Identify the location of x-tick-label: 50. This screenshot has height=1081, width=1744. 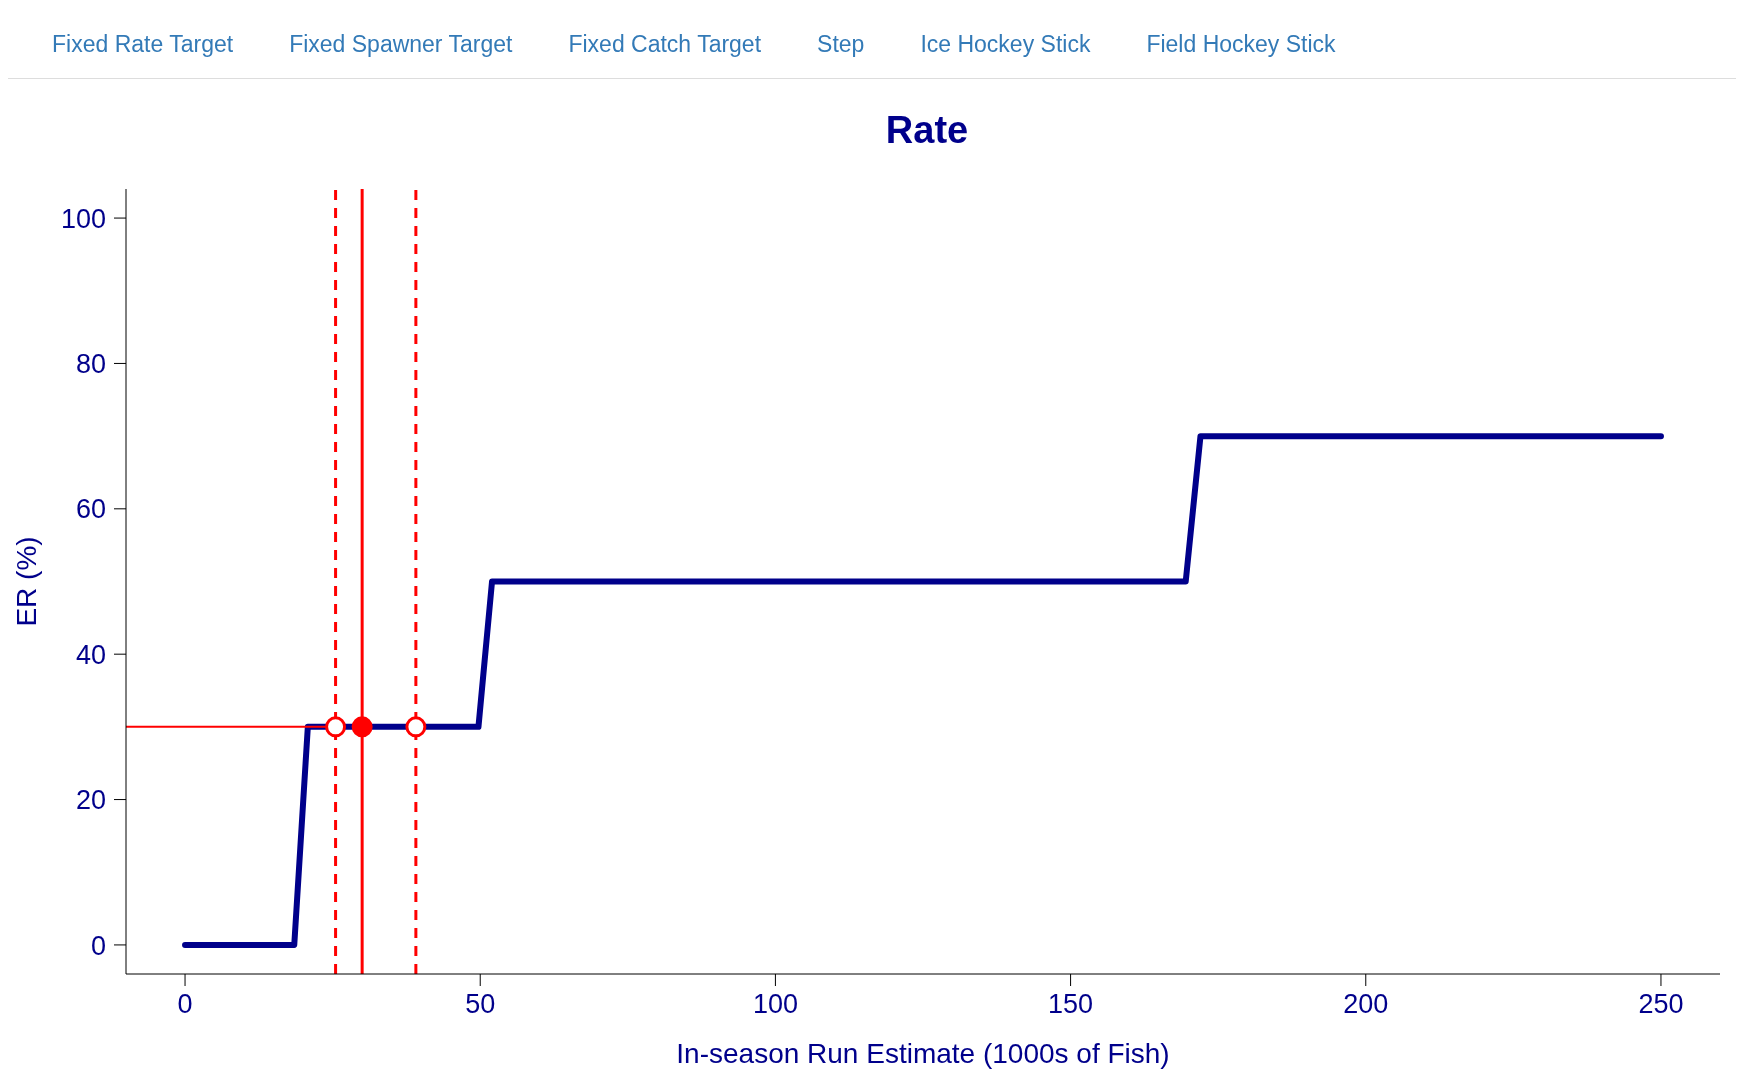
(480, 1004).